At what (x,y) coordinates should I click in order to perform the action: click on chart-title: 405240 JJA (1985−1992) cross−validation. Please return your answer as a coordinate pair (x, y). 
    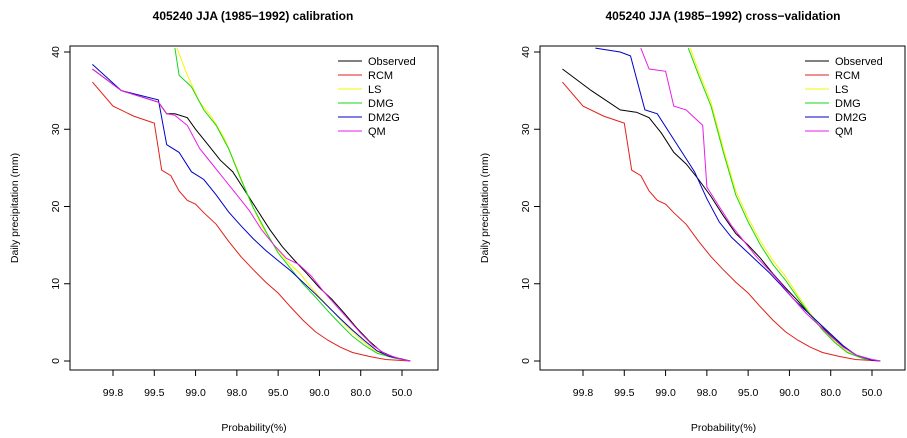
    Looking at the image, I should click on (722, 16).